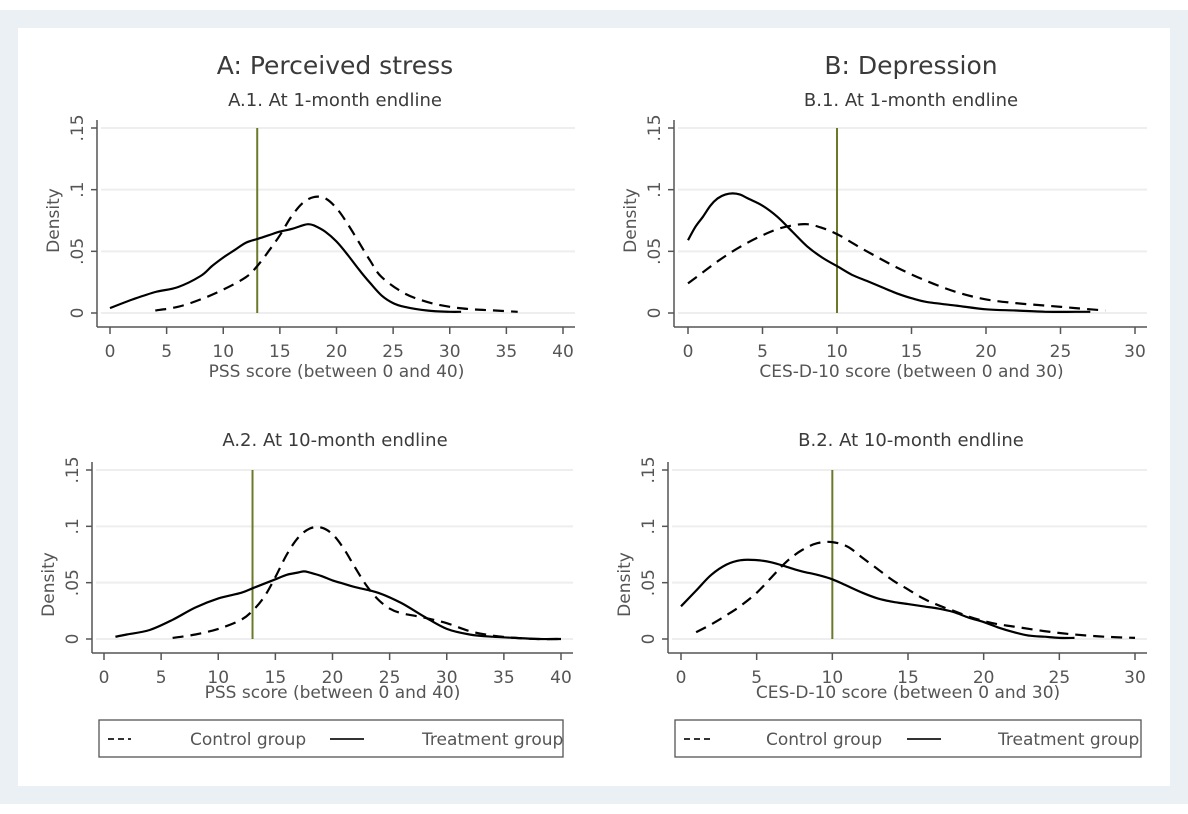 The height and width of the screenshot is (814, 1188). What do you see at coordinates (911, 100) in the screenshot?
I see `panel-title: B.1. At 1-month endline` at bounding box center [911, 100].